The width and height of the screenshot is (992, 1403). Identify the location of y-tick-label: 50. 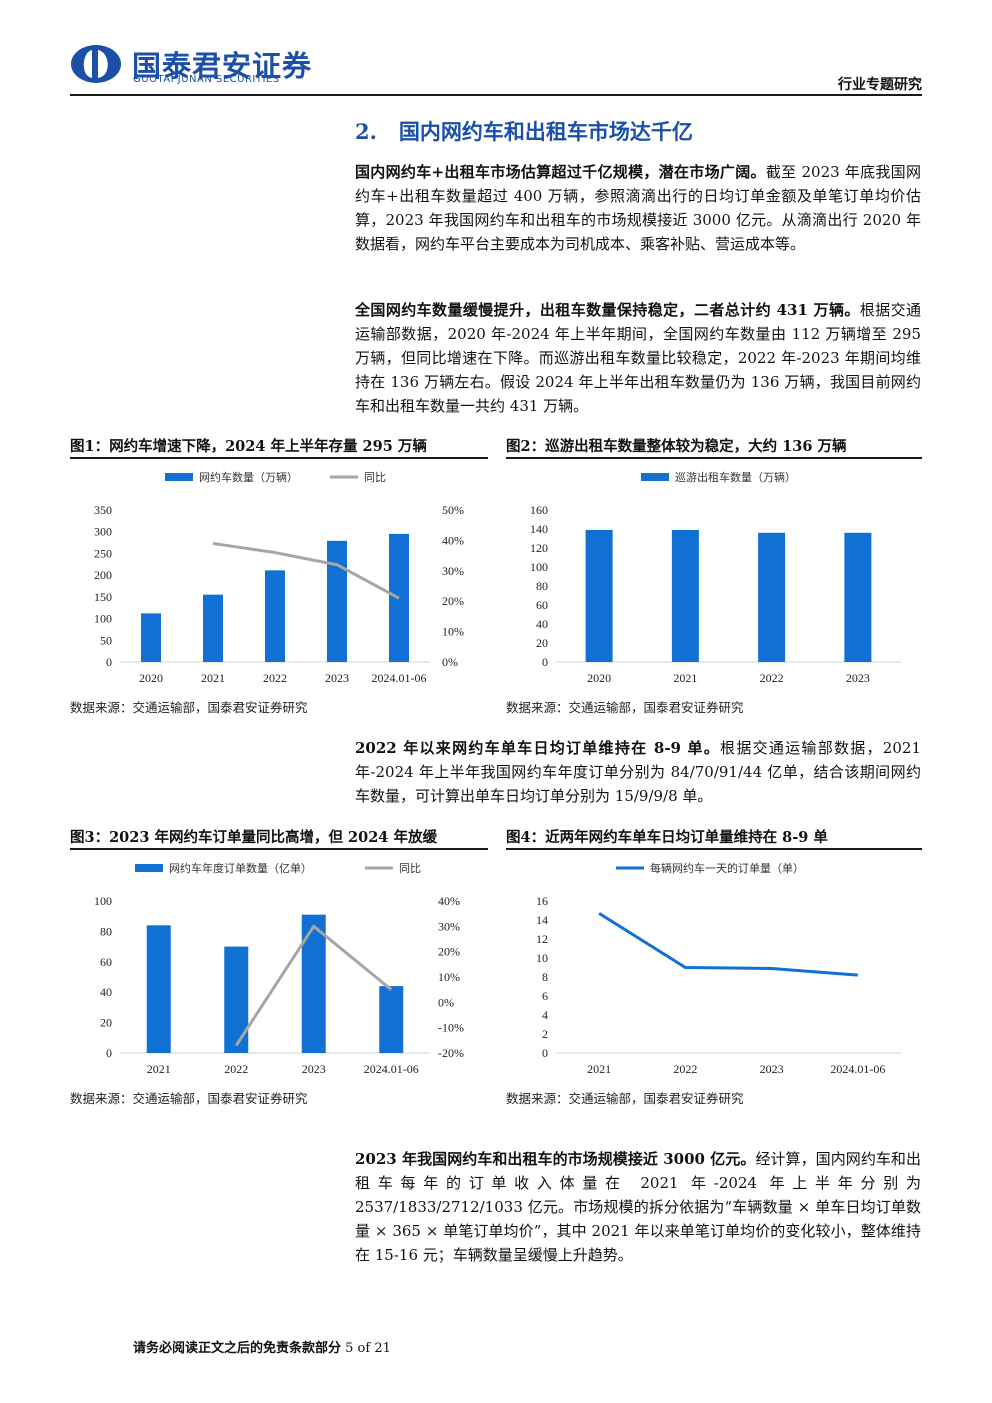
(106, 640).